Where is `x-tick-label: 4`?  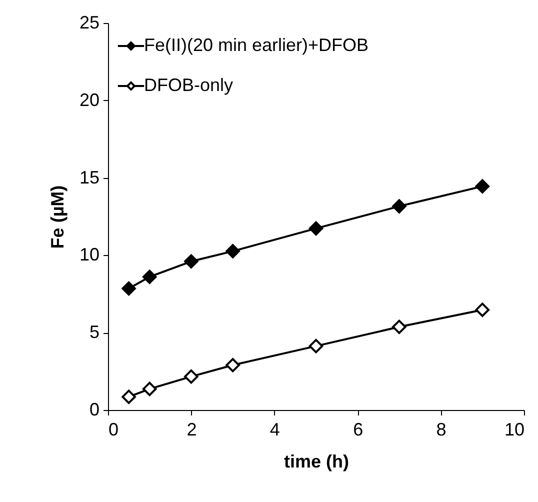 x-tick-label: 4 is located at coordinates (275, 430).